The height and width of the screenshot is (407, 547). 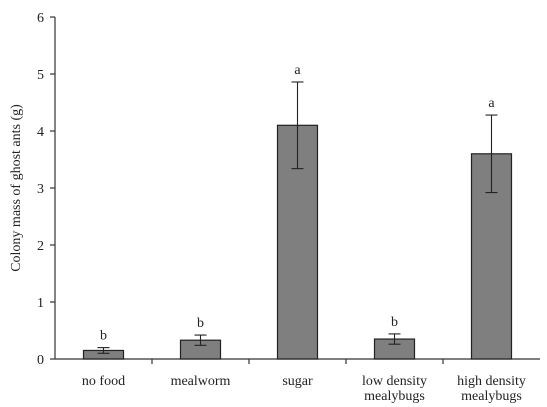 I want to click on y-tick-label: 5, so click(x=40, y=75).